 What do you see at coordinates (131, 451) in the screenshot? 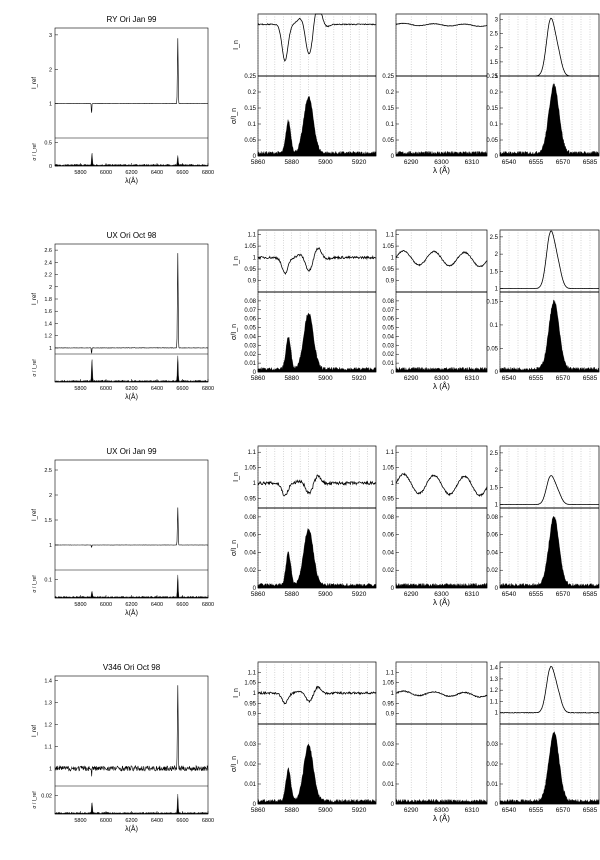
I see `panel-title: UX Ori Jan 99` at bounding box center [131, 451].